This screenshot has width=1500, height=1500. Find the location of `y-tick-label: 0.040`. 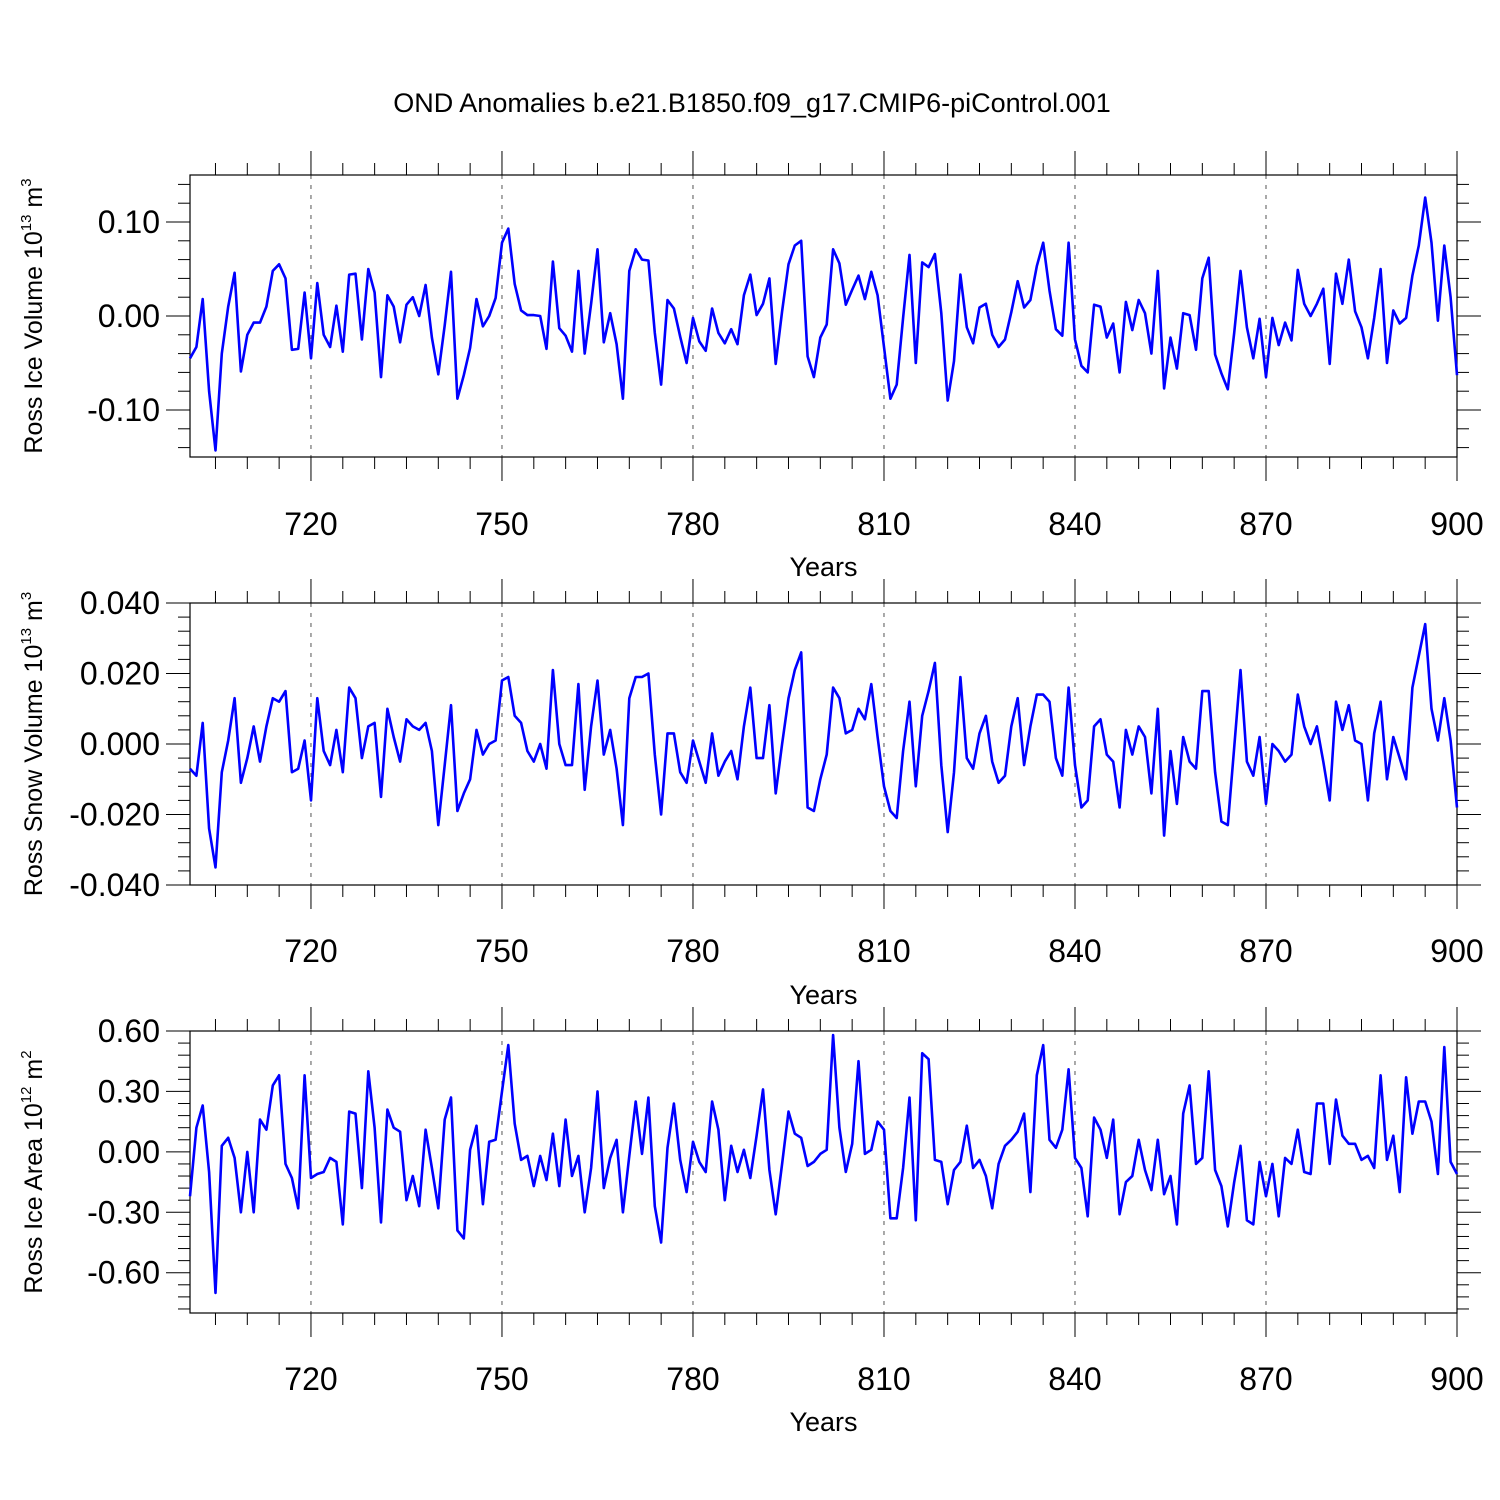

y-tick-label: 0.040 is located at coordinates (120, 603).